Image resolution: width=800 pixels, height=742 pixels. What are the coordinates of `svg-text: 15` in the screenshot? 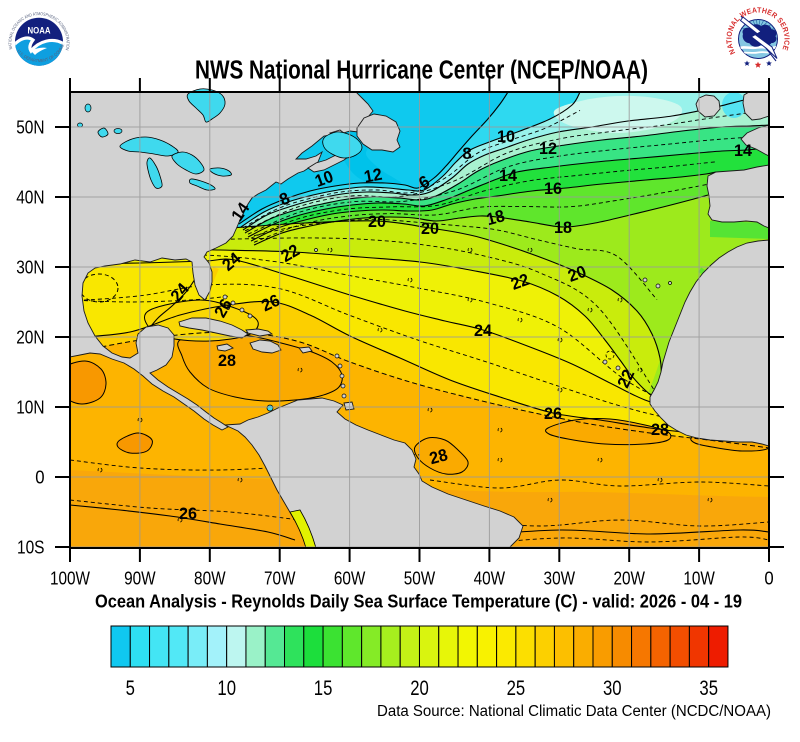 It's located at (323, 688).